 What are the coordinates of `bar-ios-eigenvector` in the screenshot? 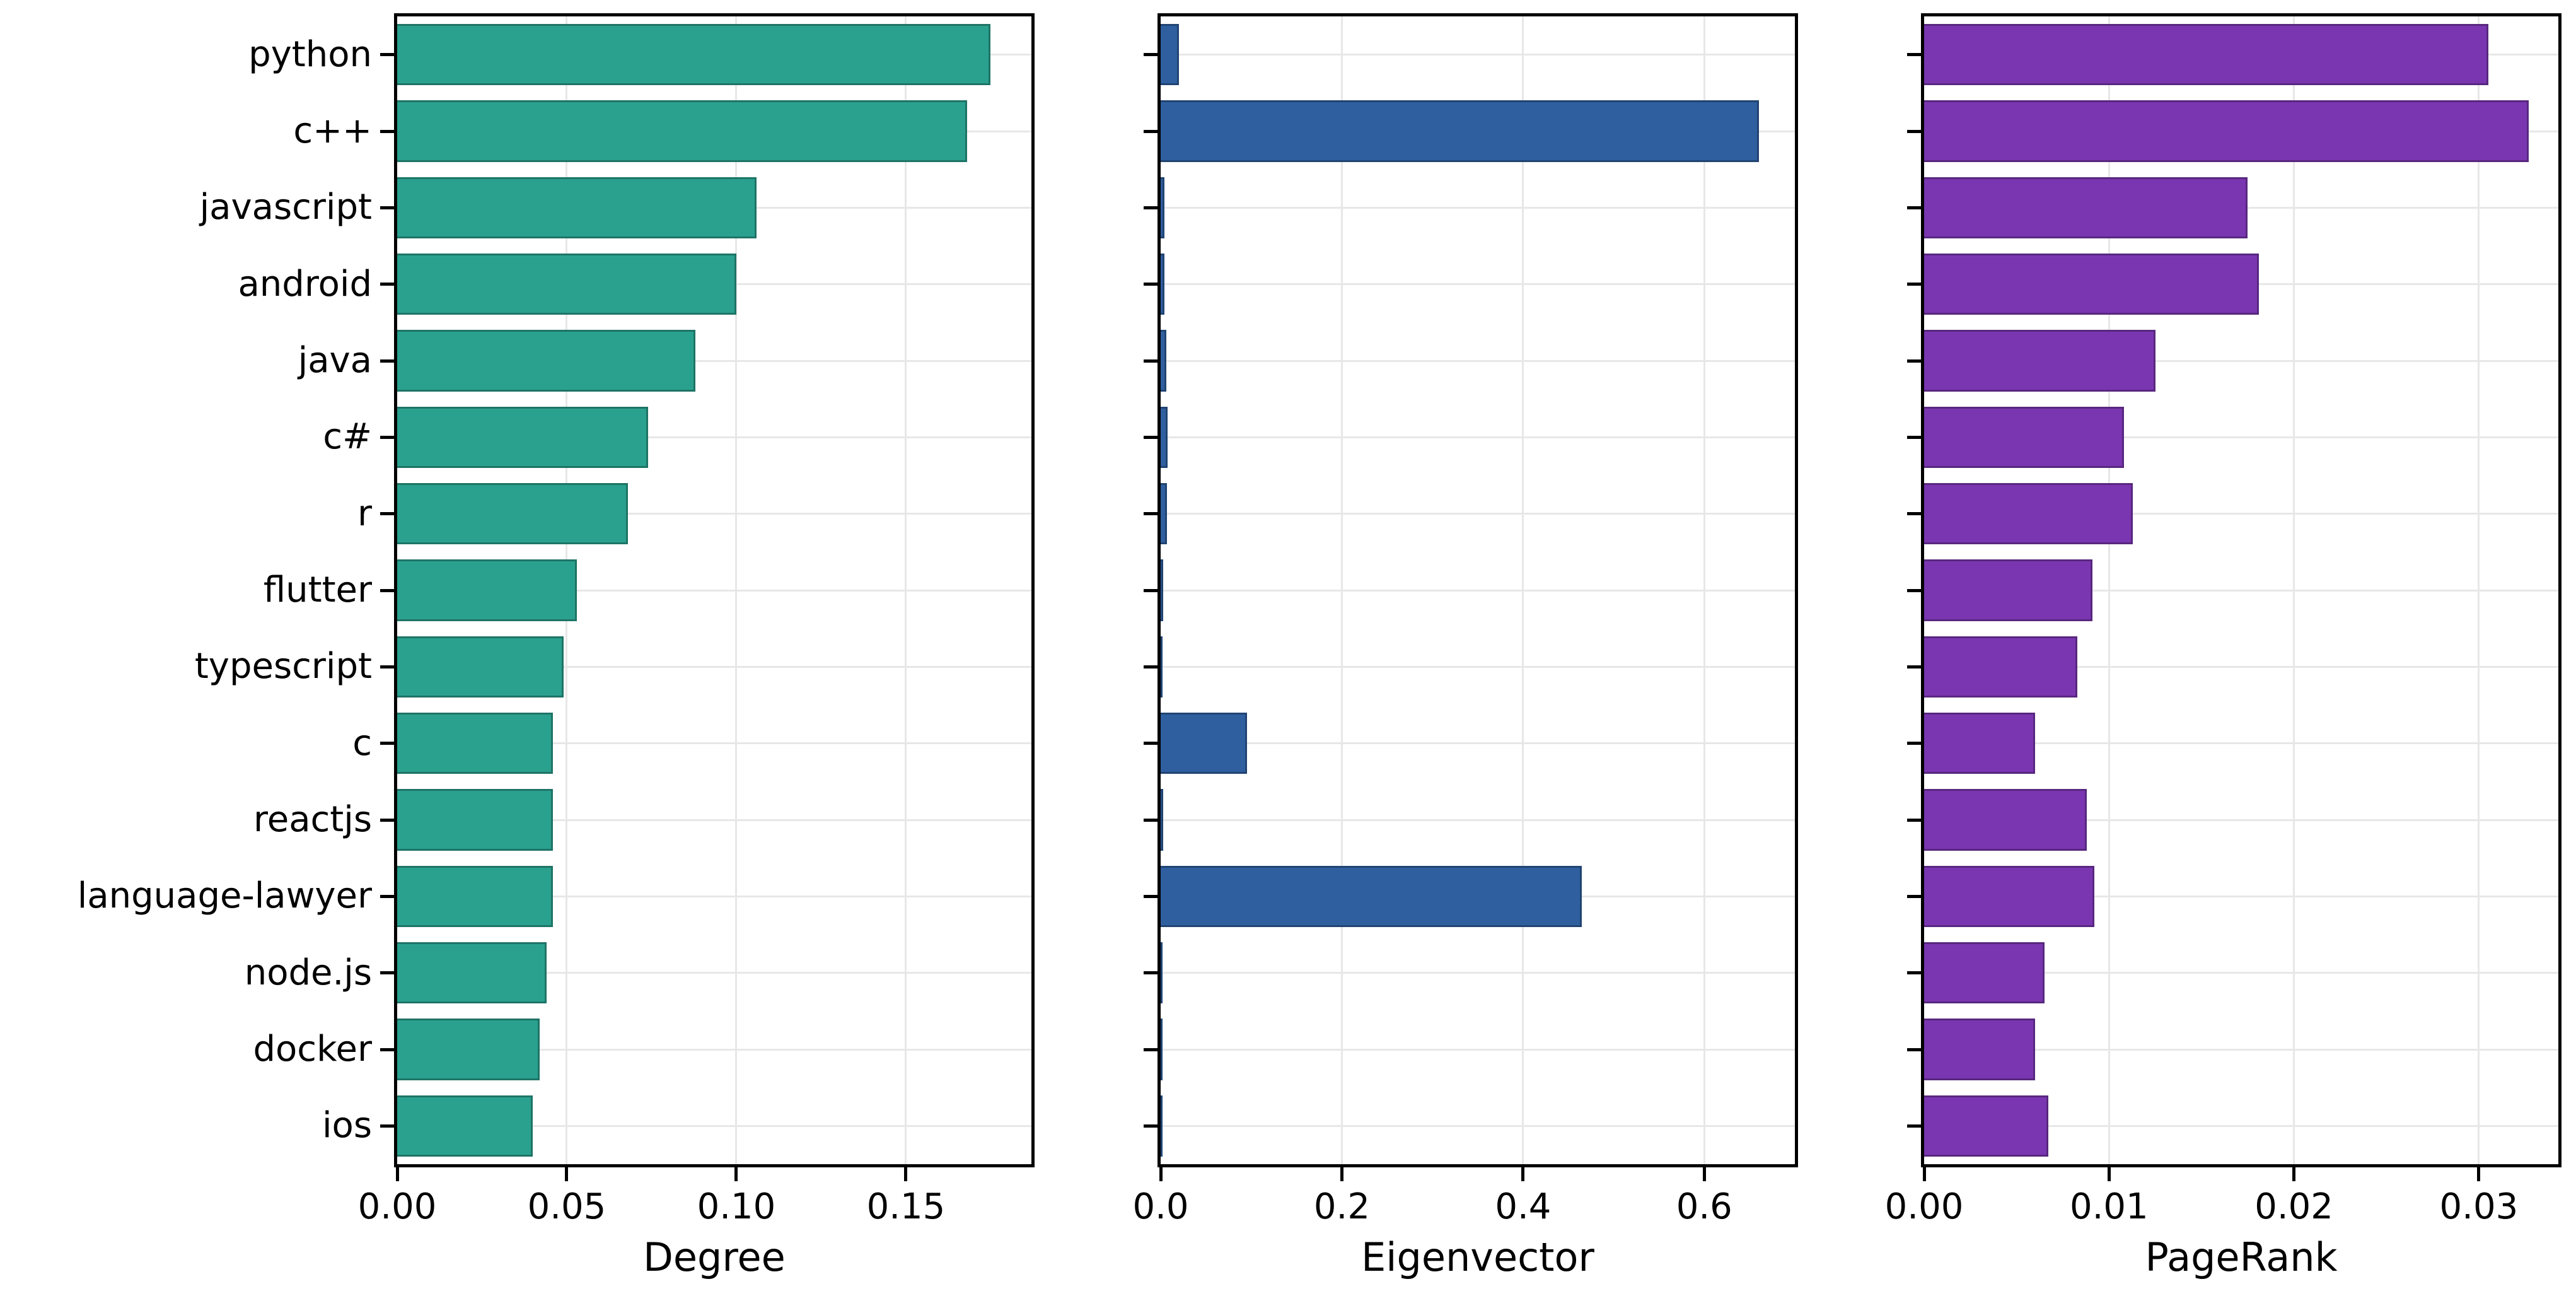 It's located at (1162, 1126).